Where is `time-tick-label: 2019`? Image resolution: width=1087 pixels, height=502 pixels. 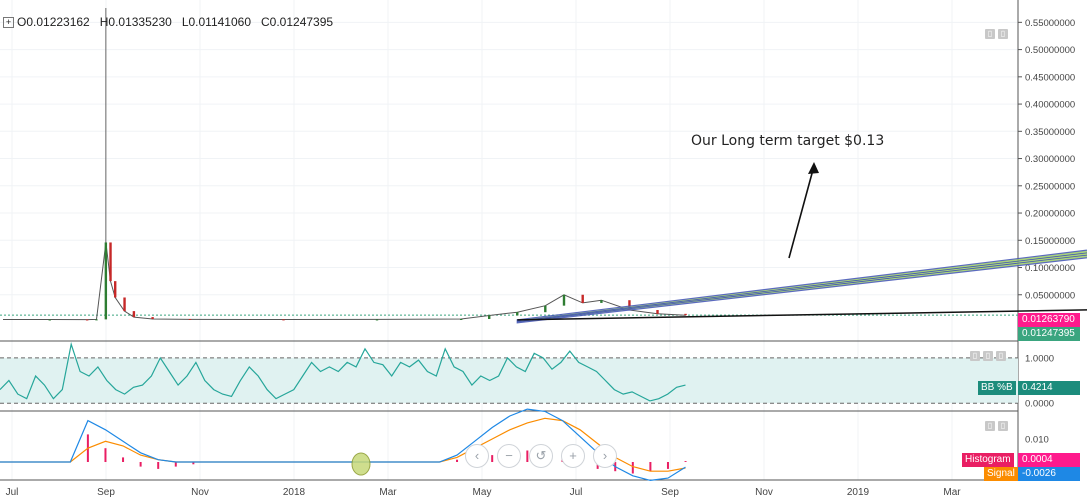
time-tick-label: 2019 is located at coordinates (858, 492).